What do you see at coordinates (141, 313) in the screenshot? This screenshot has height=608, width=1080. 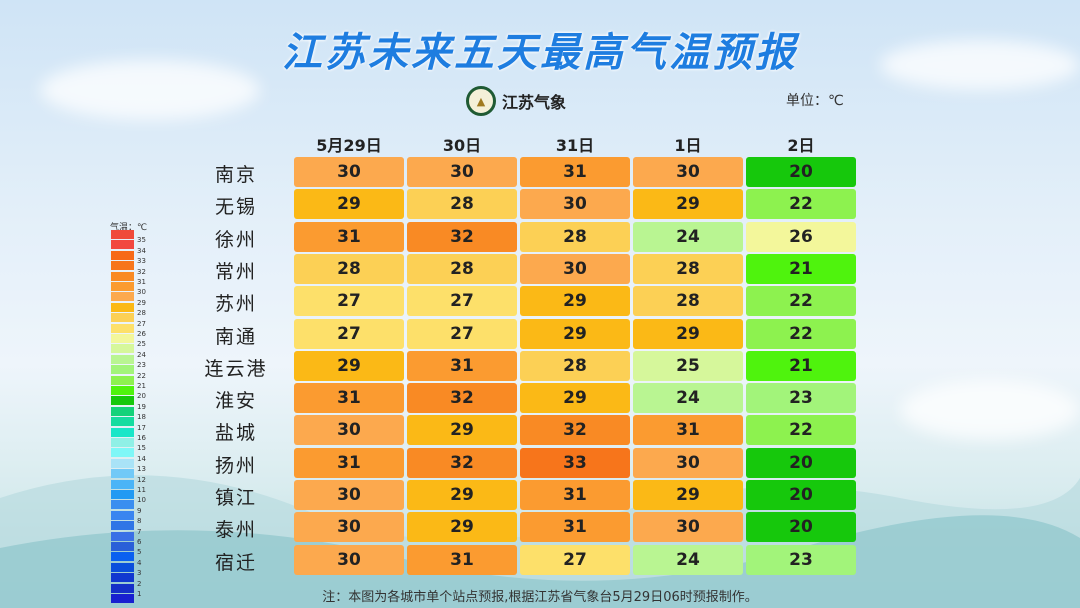 I see `legend-label: 28` at bounding box center [141, 313].